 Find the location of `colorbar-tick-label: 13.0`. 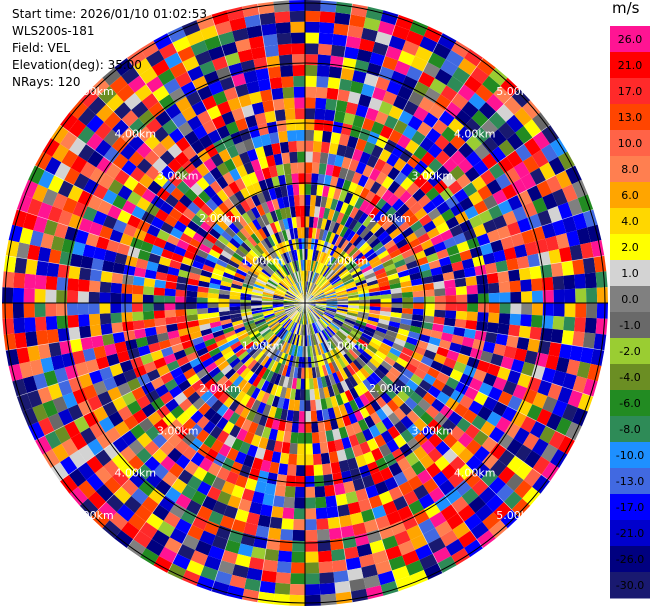

colorbar-tick-label: 13.0 is located at coordinates (630, 117).